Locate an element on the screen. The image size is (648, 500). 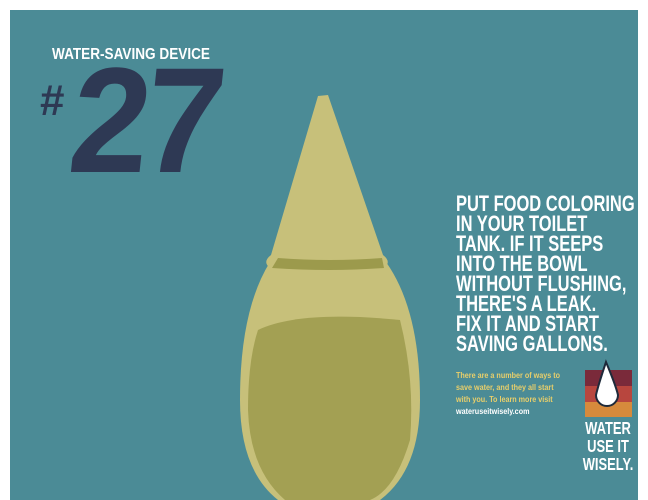
logo: WATER USE IT WISELY. is located at coordinates (608, 417).